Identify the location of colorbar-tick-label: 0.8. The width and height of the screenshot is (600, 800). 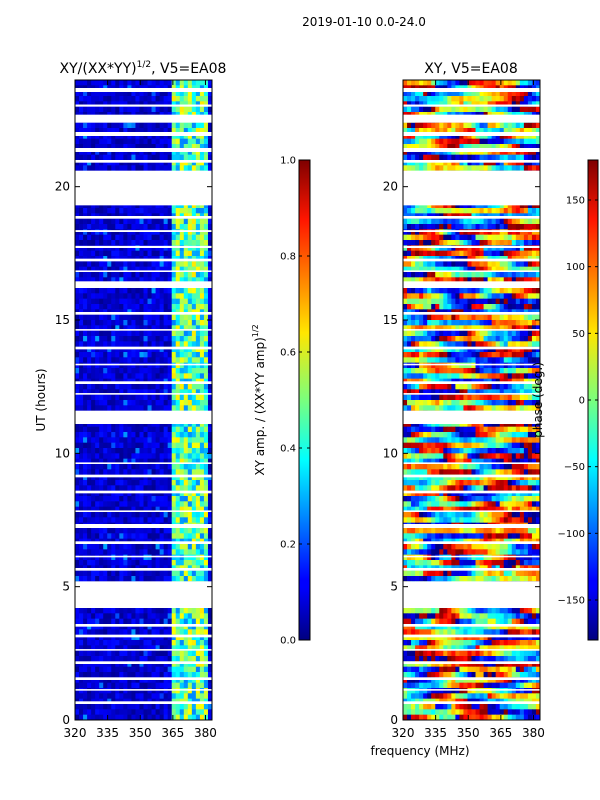
(288, 257).